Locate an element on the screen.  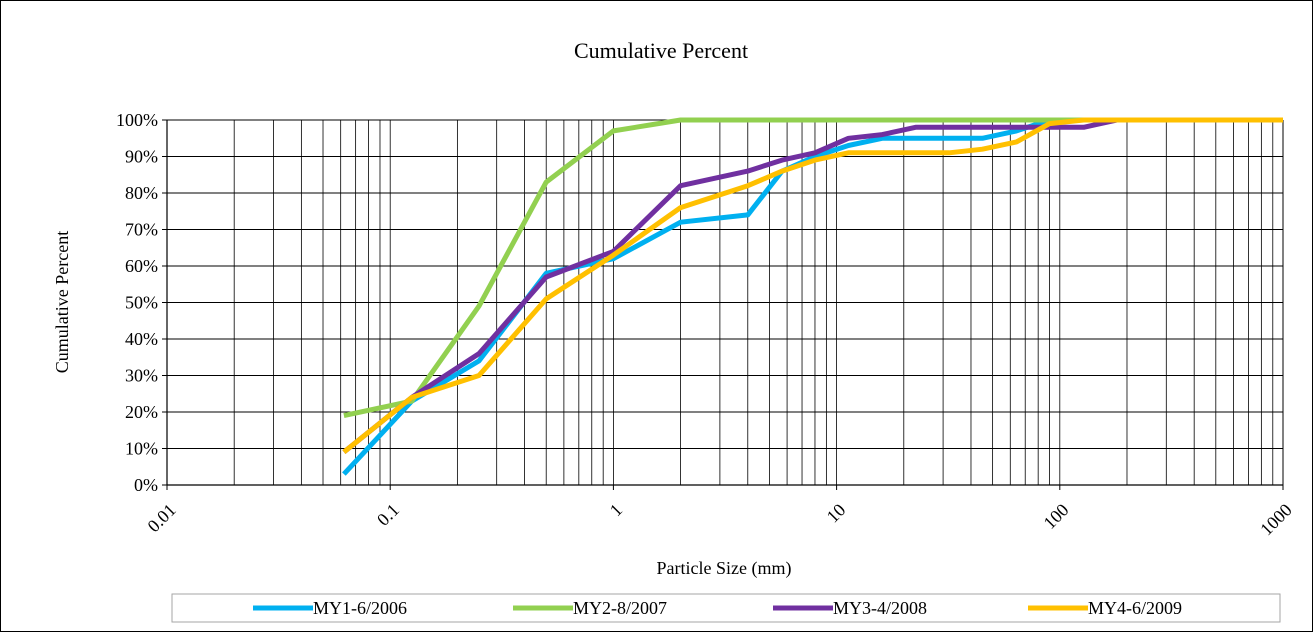
y-tick-label: 20% is located at coordinates (141, 412).